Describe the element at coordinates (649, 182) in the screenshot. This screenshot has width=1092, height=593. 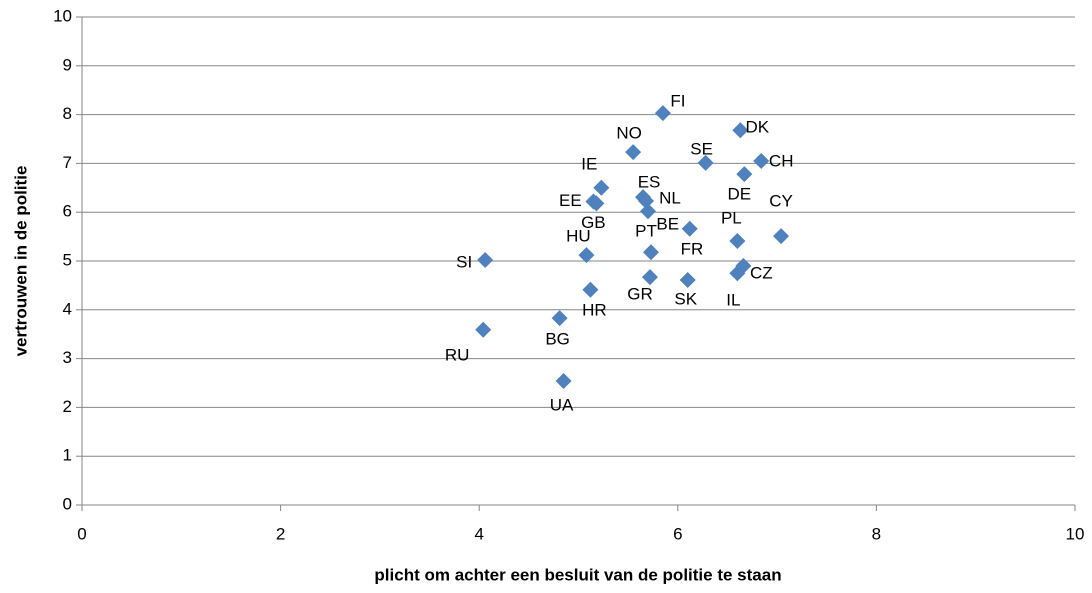
I see `point-label: ES` at that location.